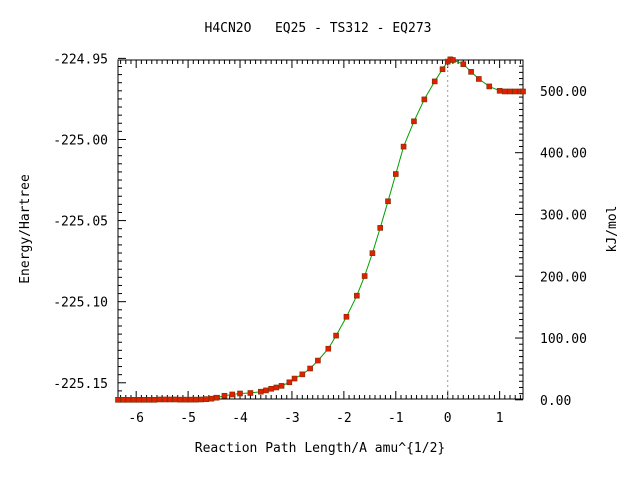 Image resolution: width=640 pixels, height=480 pixels. I want to click on x-tick-label: -1, so click(396, 418).